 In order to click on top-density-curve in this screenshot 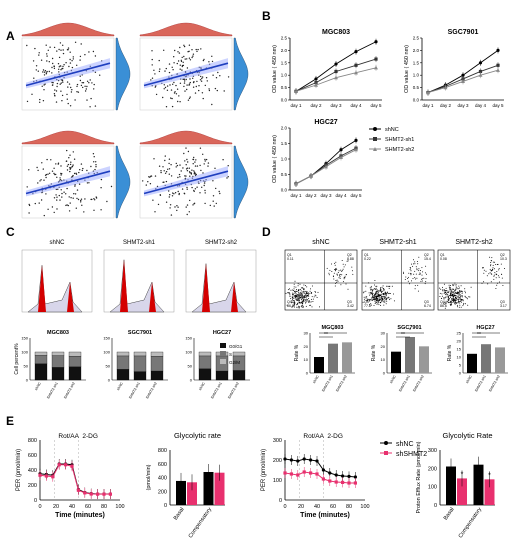, I will do `click(186, 137)`.